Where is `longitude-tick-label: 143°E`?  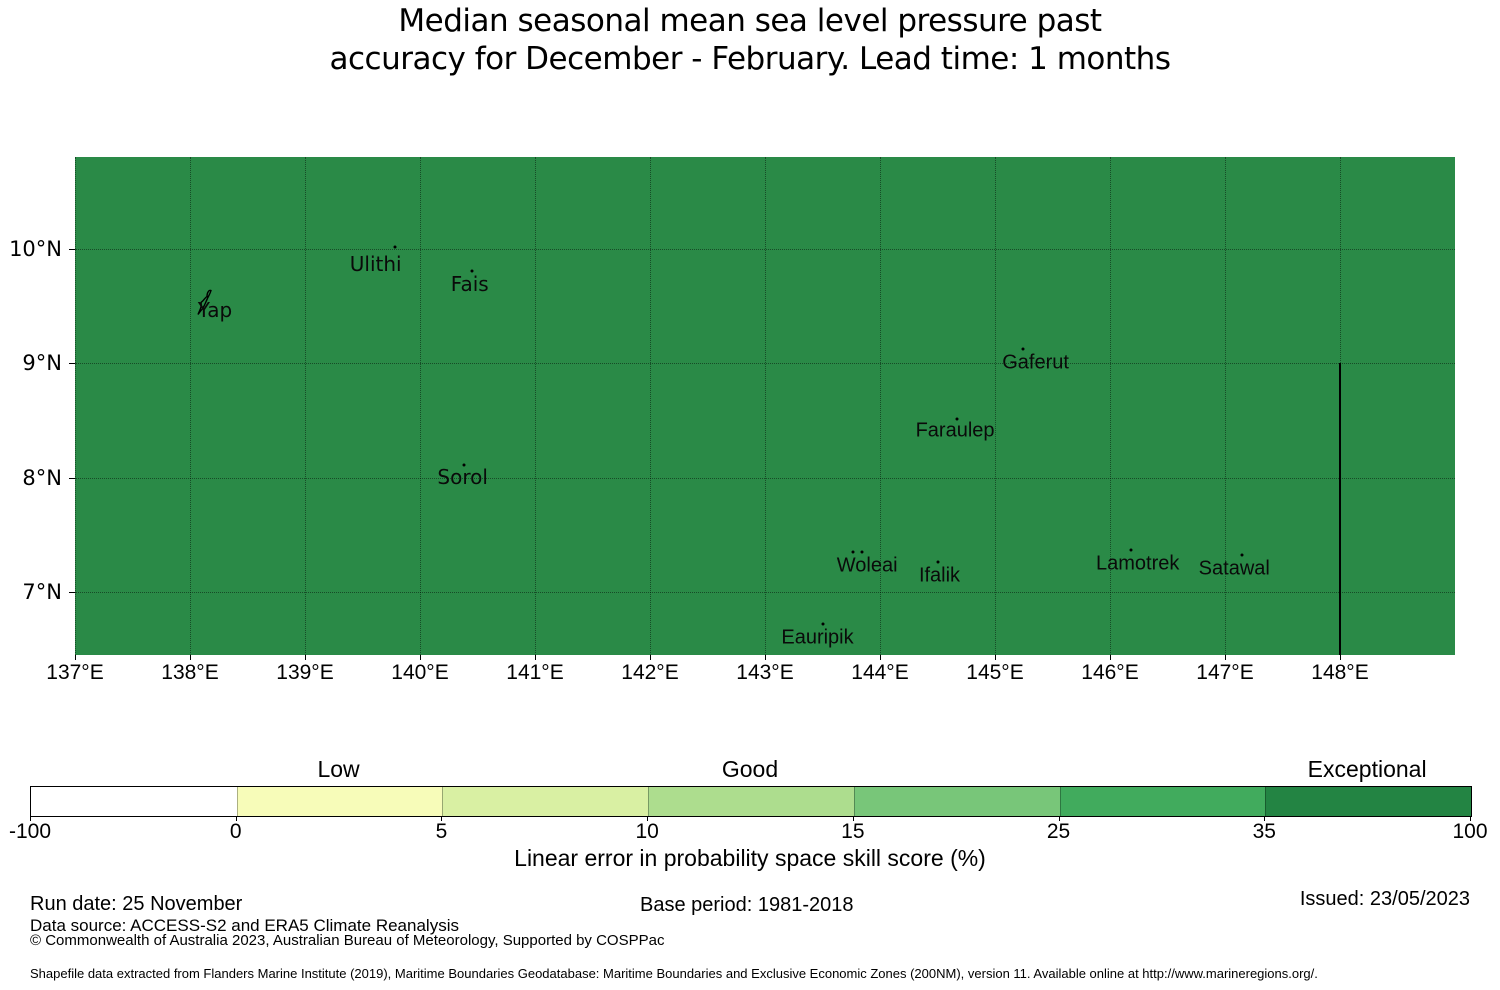 longitude-tick-label: 143°E is located at coordinates (765, 672).